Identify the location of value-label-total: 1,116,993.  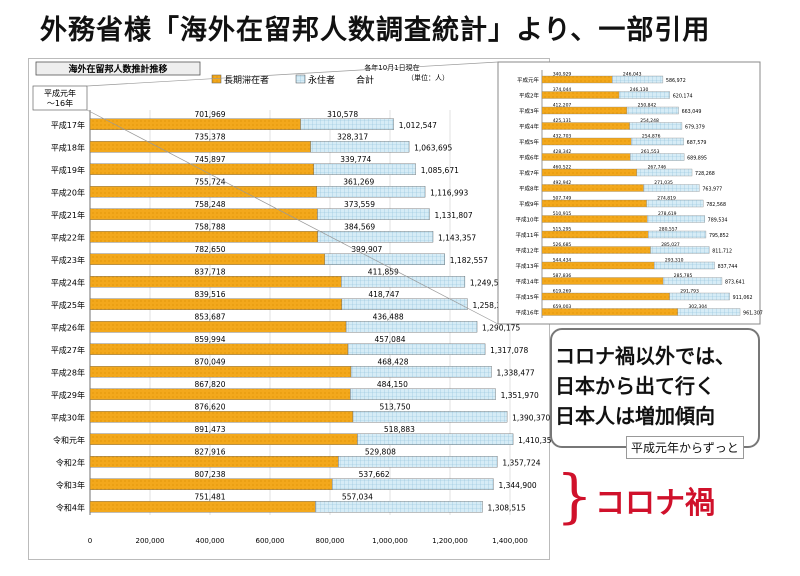
(449, 192).